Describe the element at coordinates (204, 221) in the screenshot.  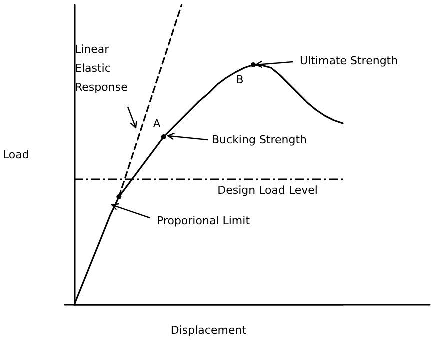
I see `annotation: Proporional Limit` at that location.